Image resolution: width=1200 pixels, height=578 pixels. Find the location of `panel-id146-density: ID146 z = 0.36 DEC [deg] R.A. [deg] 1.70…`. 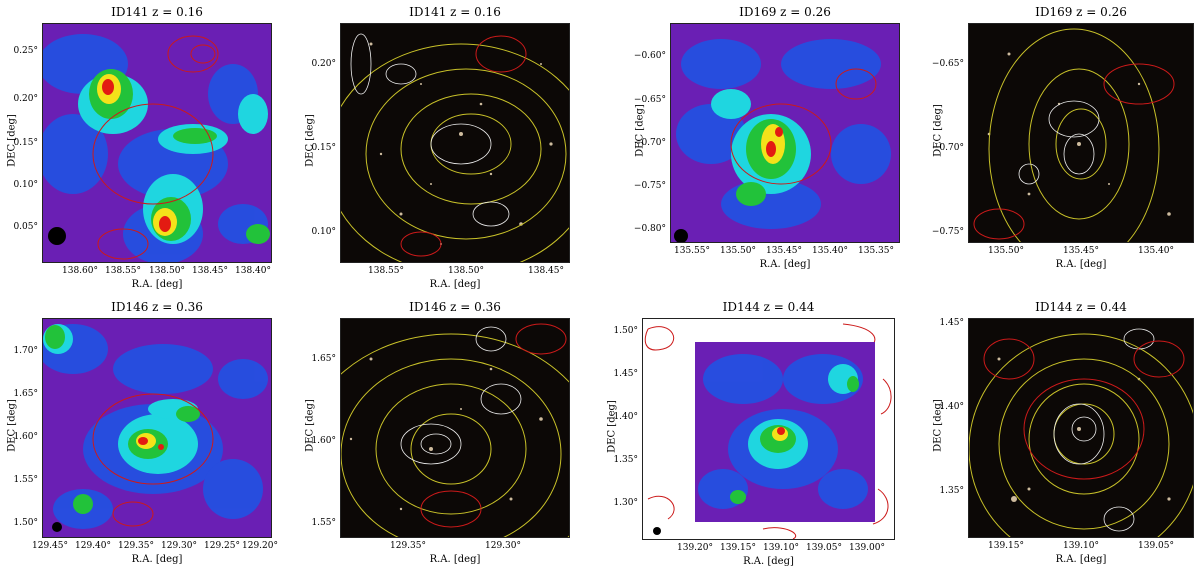

panel-id146-density: ID146 z = 0.36 DEC [deg] R.A. [deg] 1.70… is located at coordinates (143, 432).